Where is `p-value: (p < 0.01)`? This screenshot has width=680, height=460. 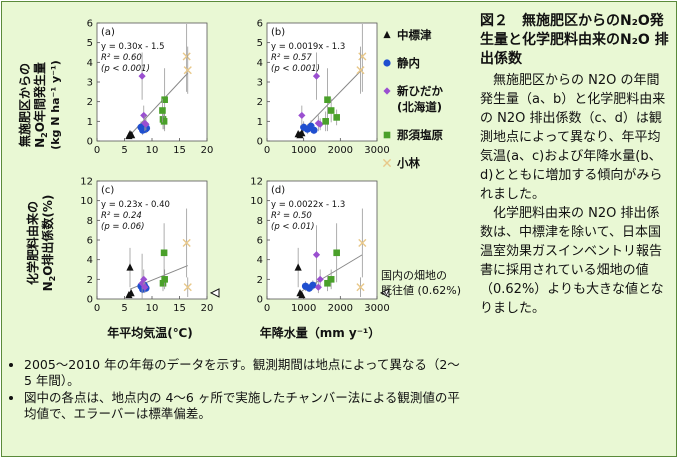 p-value: (p < 0.01) is located at coordinates (292, 227).